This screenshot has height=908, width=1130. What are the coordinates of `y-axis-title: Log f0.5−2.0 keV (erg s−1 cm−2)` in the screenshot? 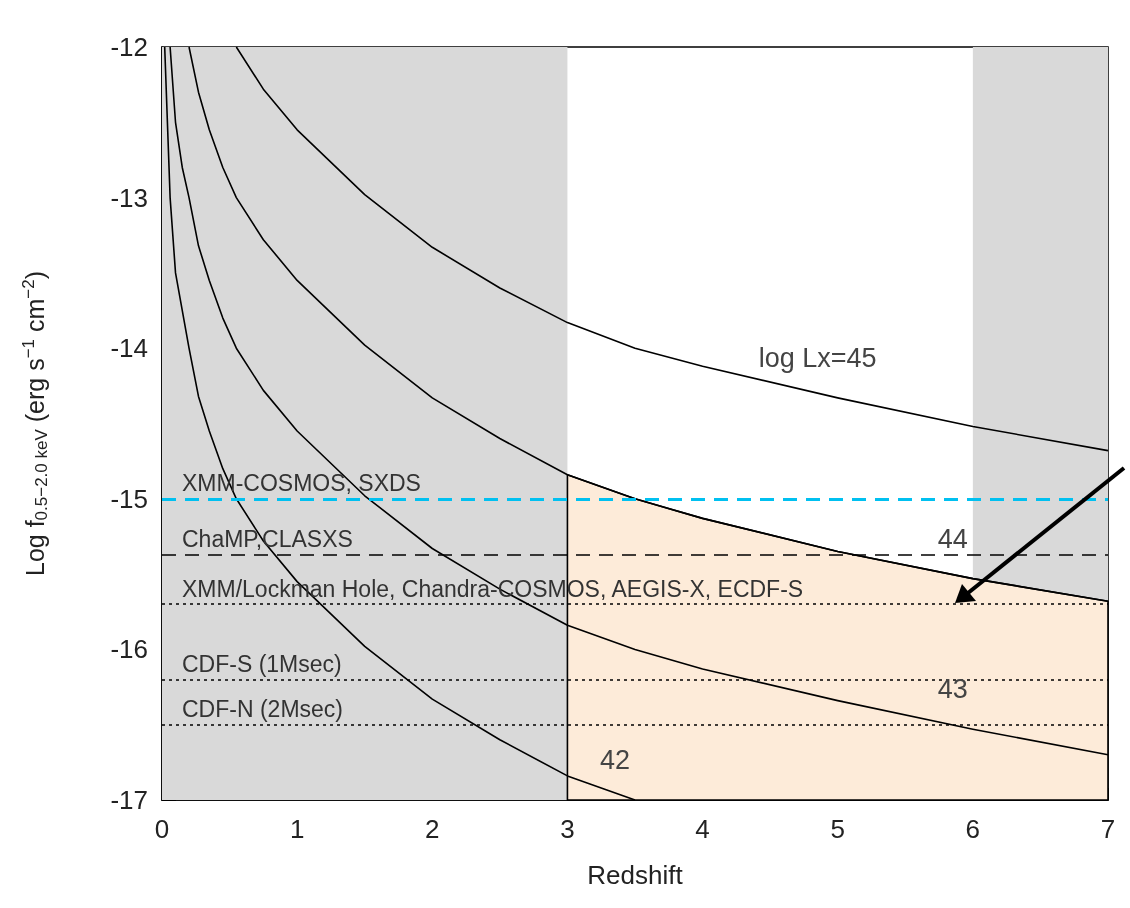 It's located at (35, 423).